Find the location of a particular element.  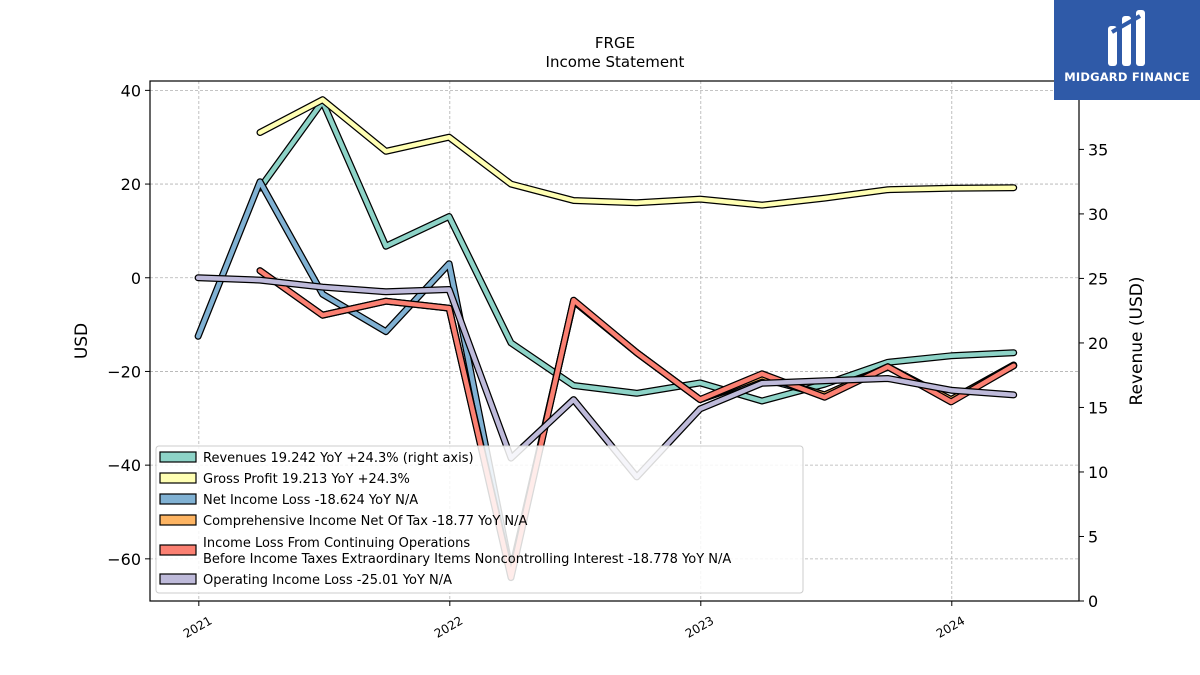

y-tick-label: 0 is located at coordinates (136, 278).